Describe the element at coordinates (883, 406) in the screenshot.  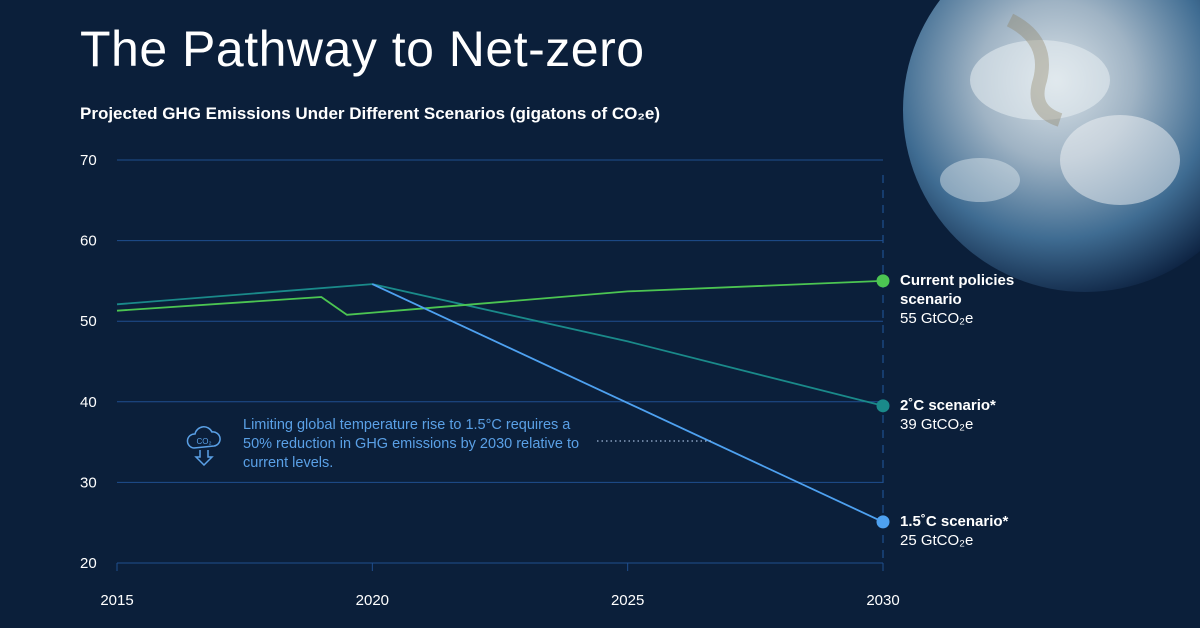
I see `series-end-marker-two_degree` at that location.